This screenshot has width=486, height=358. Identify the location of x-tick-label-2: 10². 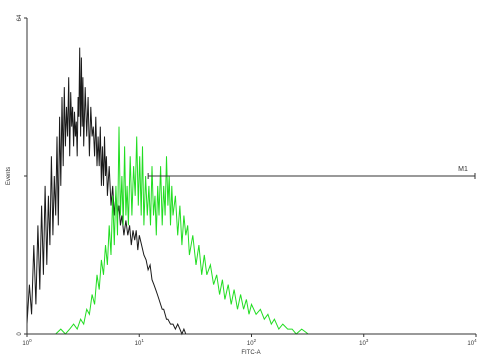
(252, 342).